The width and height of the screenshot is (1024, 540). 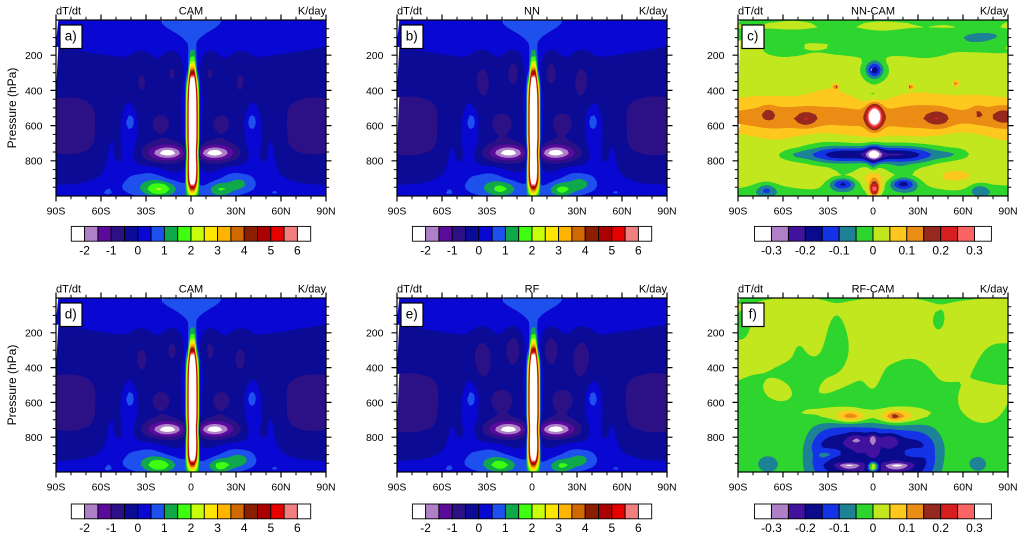 What do you see at coordinates (974, 528) in the screenshot?
I see `svg-text: 0.3` at bounding box center [974, 528].